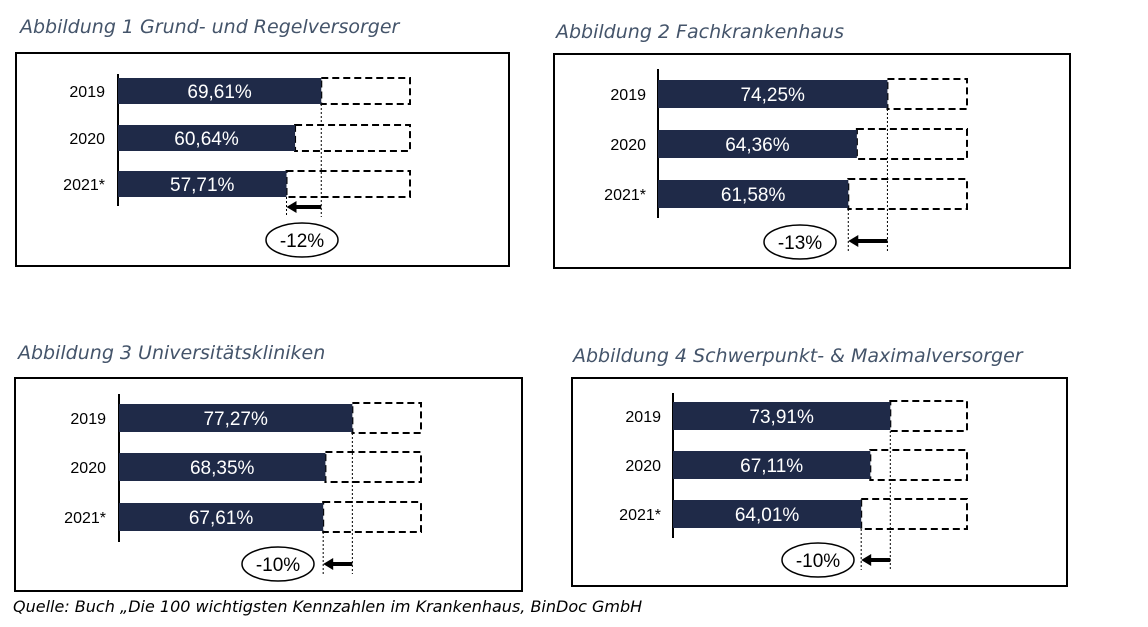 Image resolution: width=1148 pixels, height=627 pixels. I want to click on change-label: -13%, so click(800, 243).